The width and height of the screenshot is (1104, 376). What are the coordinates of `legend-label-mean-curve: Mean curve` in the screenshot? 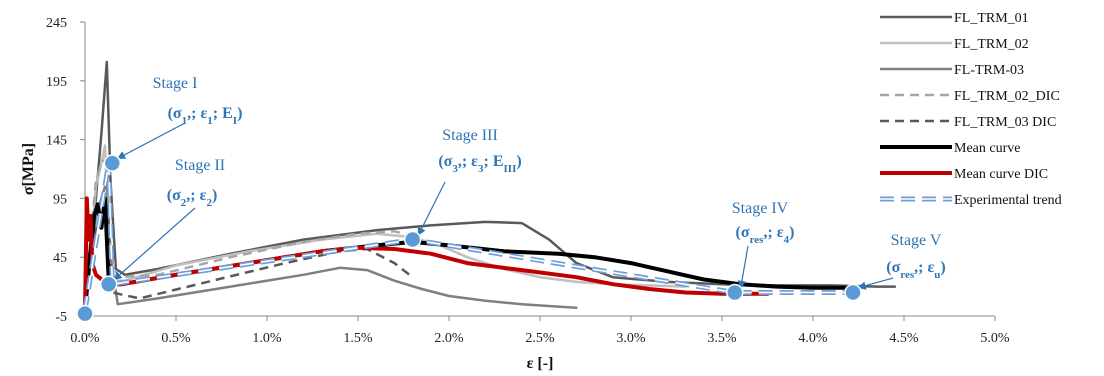 It's located at (987, 148).